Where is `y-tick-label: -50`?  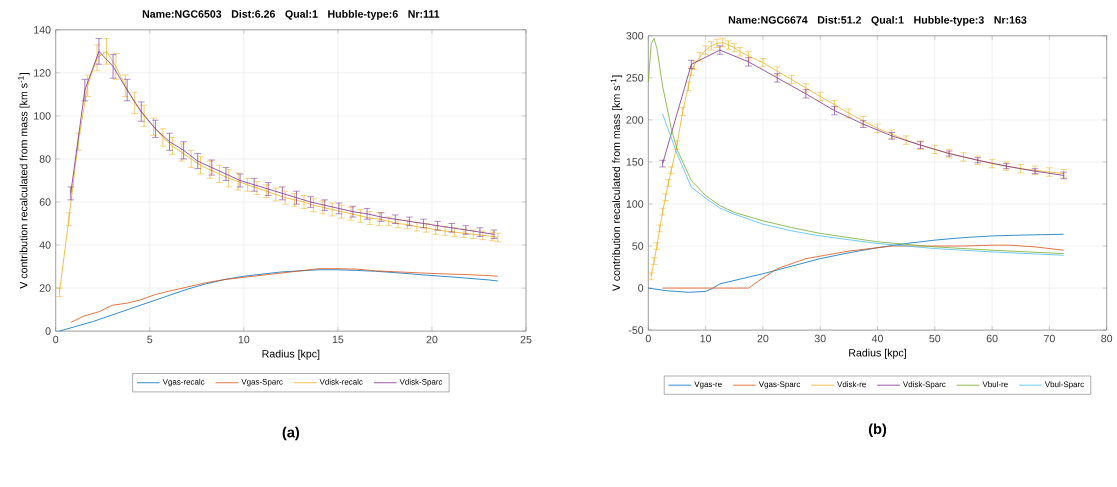 y-tick-label: -50 is located at coordinates (636, 330).